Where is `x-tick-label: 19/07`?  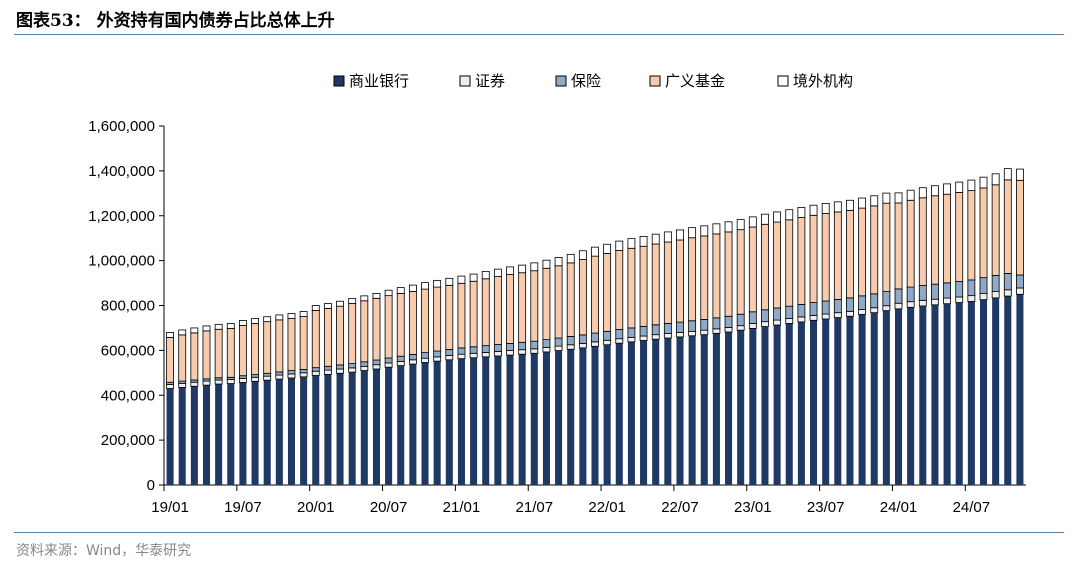
x-tick-label: 19/07 is located at coordinates (243, 507).